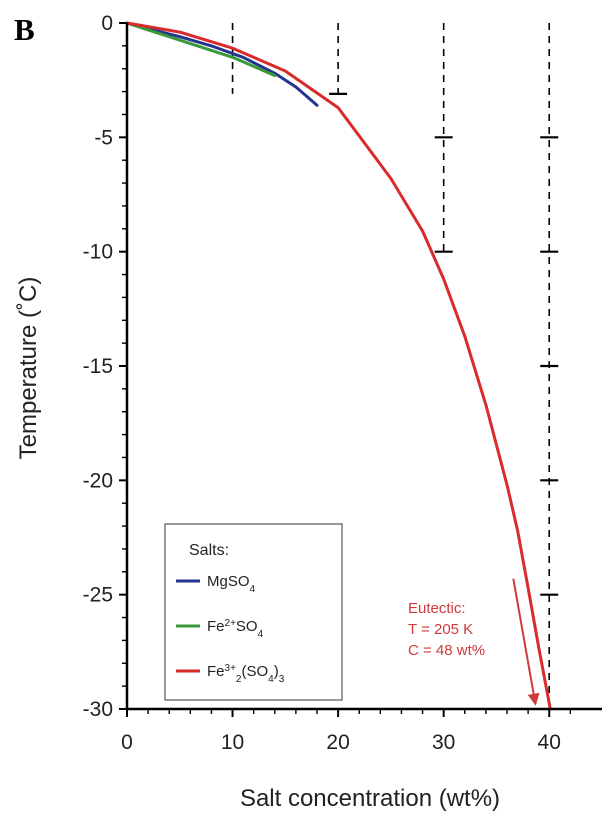 This screenshot has width=607, height=820. What do you see at coordinates (98, 709) in the screenshot?
I see `y-tick-label: -30` at bounding box center [98, 709].